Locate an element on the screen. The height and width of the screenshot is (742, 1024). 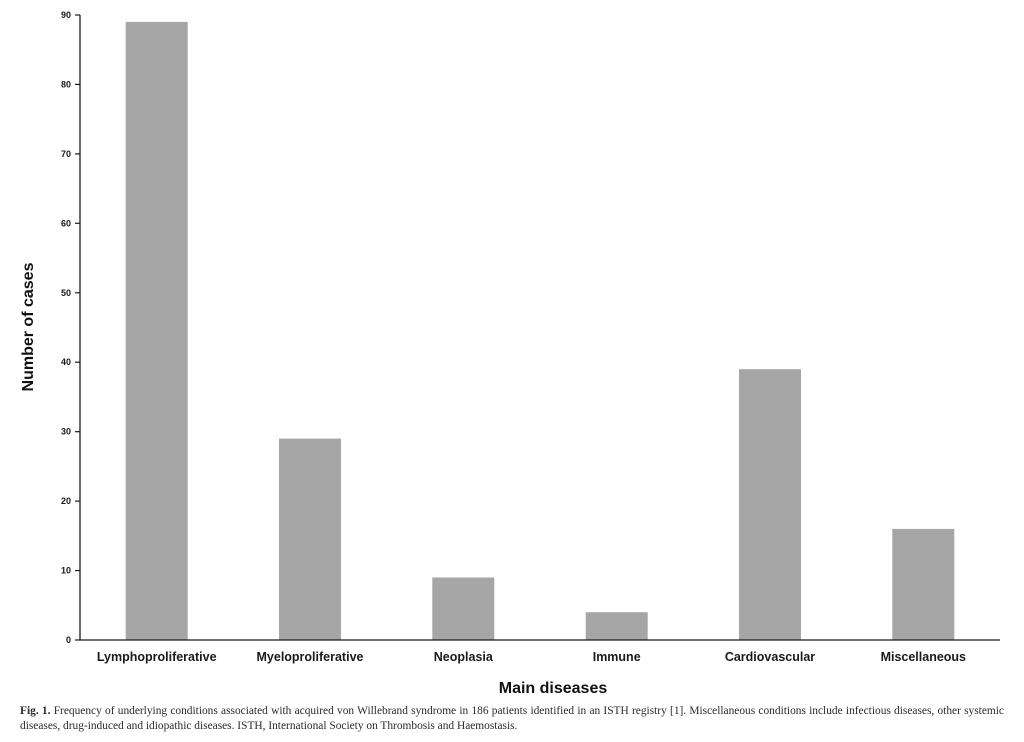
caption-label: Fig. 1. is located at coordinates (35, 711).